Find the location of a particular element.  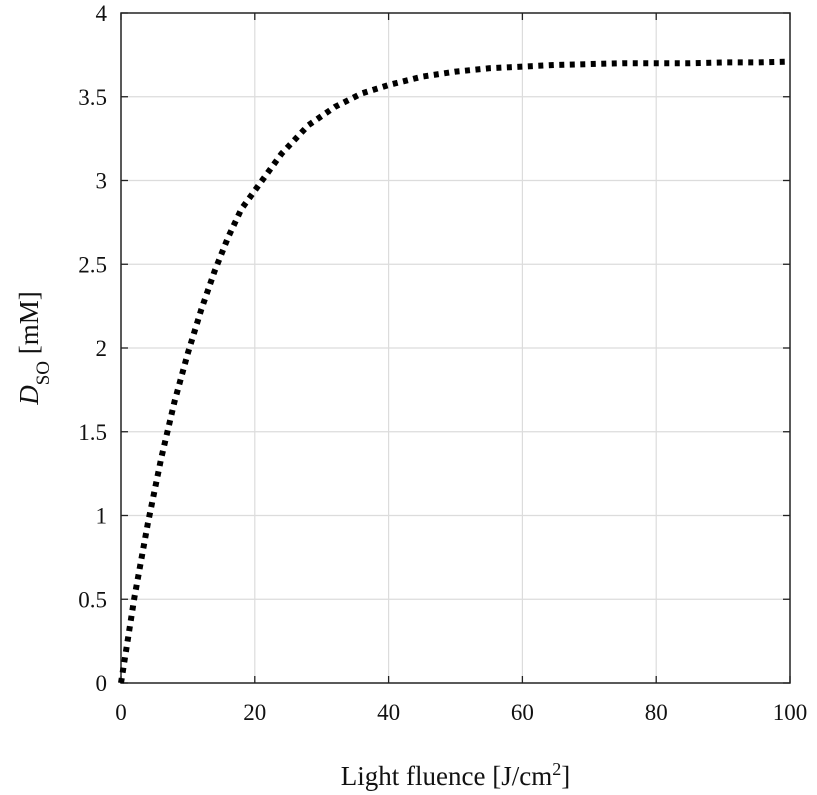

y-tick-labels: 0 0.5 1 1.5 2 2.5 3 3.5 4 is located at coordinates (92, 348).